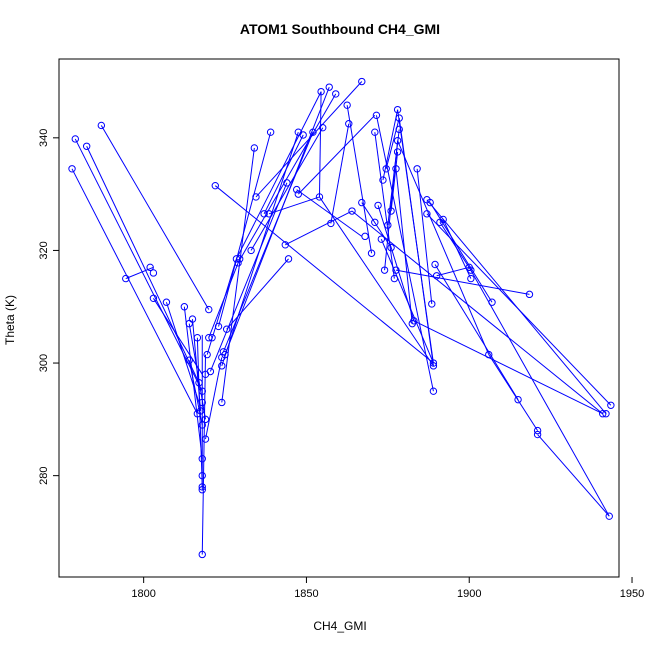 Image resolution: width=650 pixels, height=650 pixels. I want to click on x-tick-label: 1900, so click(469, 594).